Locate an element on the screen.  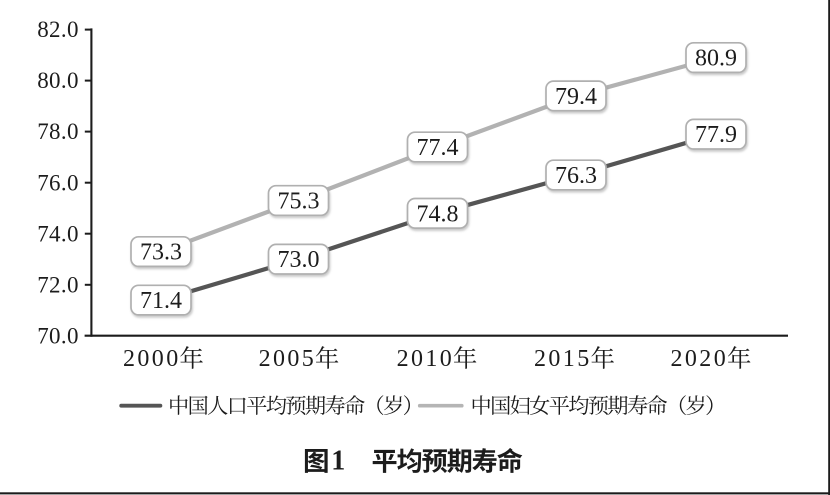
svg-text: 2000 is located at coordinates (152, 359).